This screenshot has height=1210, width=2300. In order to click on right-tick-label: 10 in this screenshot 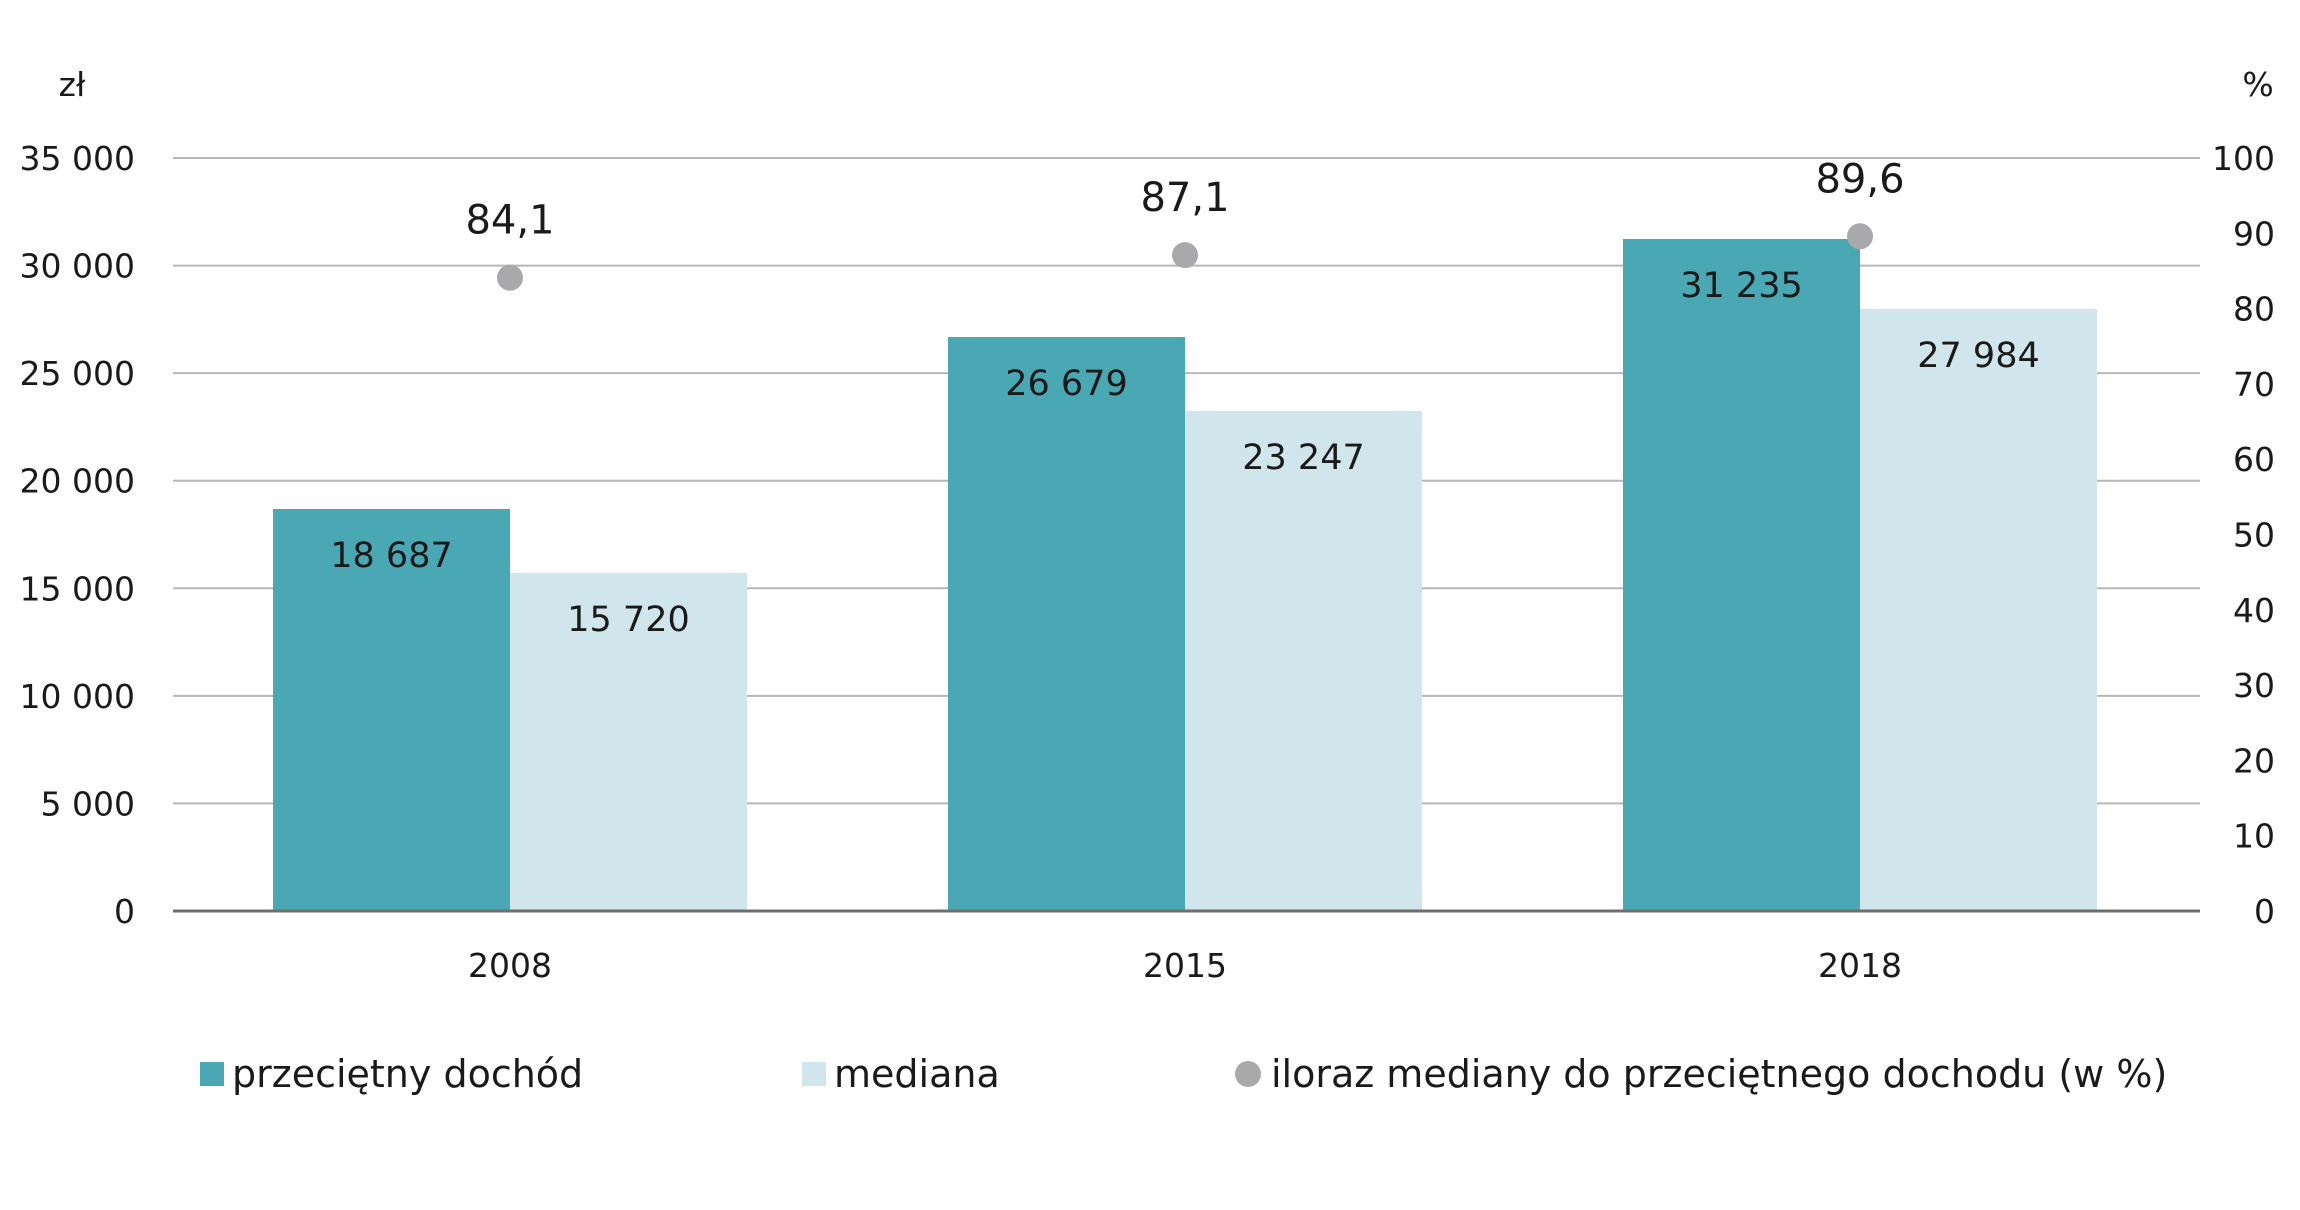, I will do `click(2254, 836)`.